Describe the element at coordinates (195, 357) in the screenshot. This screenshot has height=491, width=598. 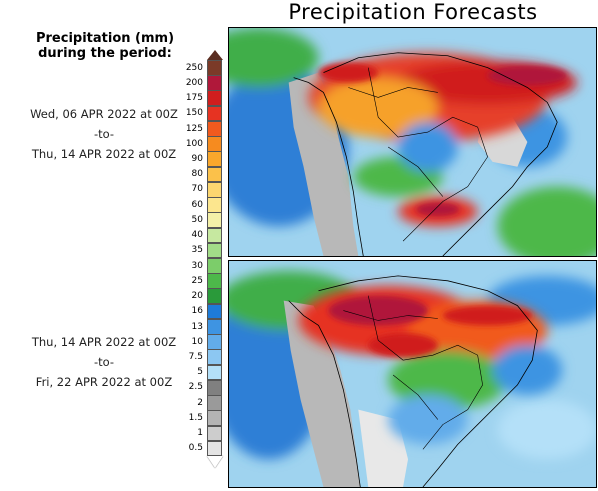
I see `colorbar-label: 7.5` at that location.